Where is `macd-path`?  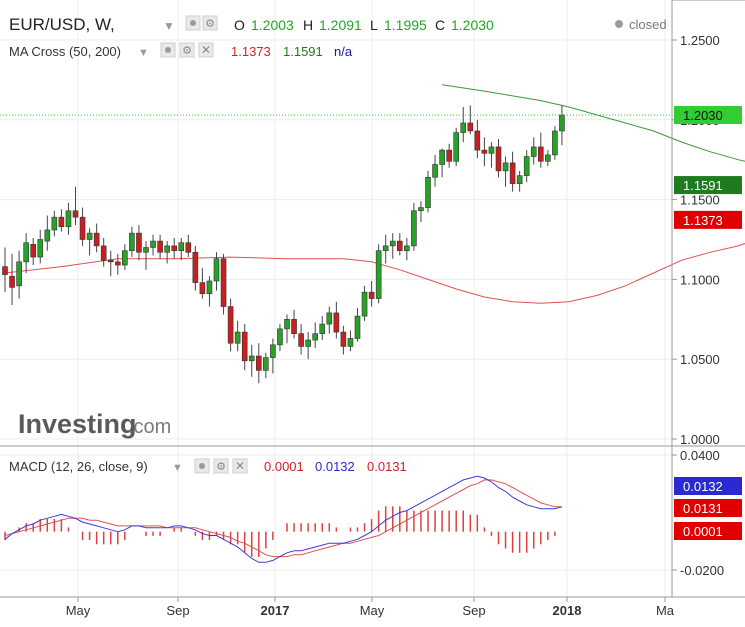
macd-path is located at coordinates (283, 519).